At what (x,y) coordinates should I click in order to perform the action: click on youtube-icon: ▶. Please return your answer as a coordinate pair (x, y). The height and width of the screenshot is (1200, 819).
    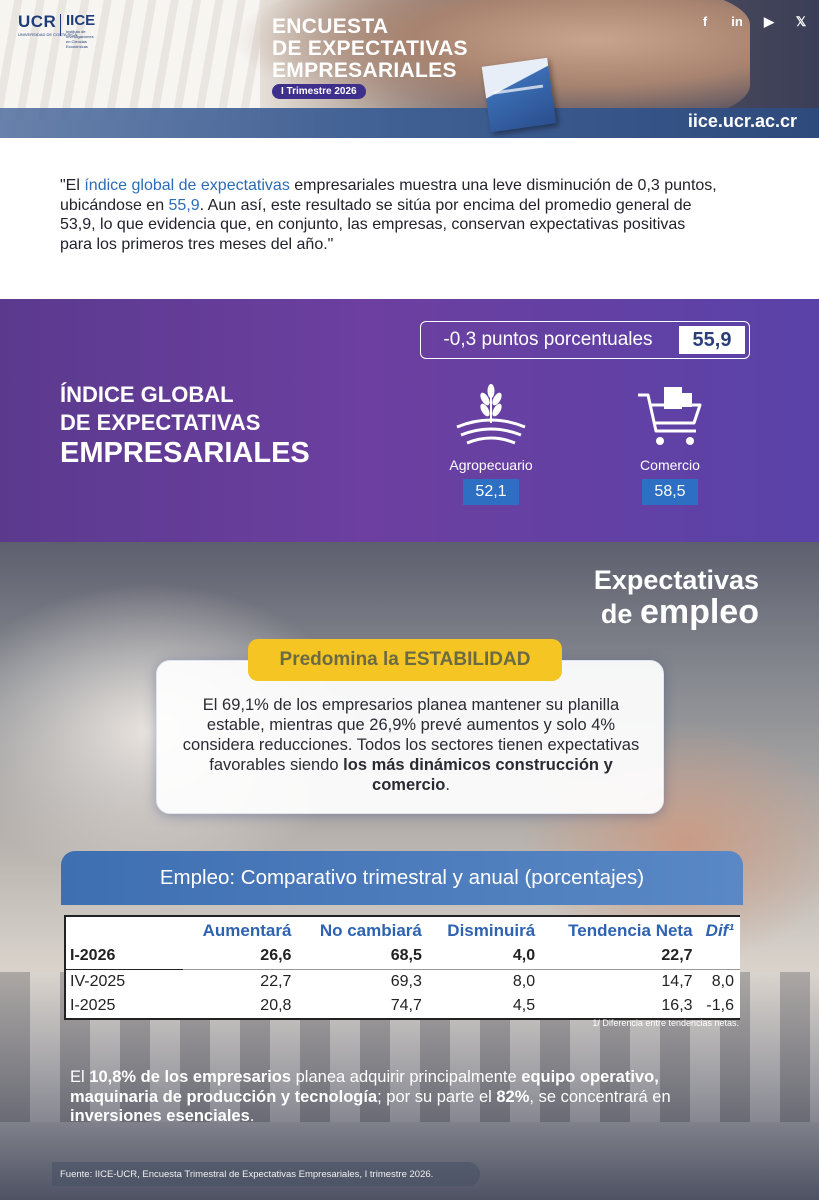
    Looking at the image, I should click on (769, 21).